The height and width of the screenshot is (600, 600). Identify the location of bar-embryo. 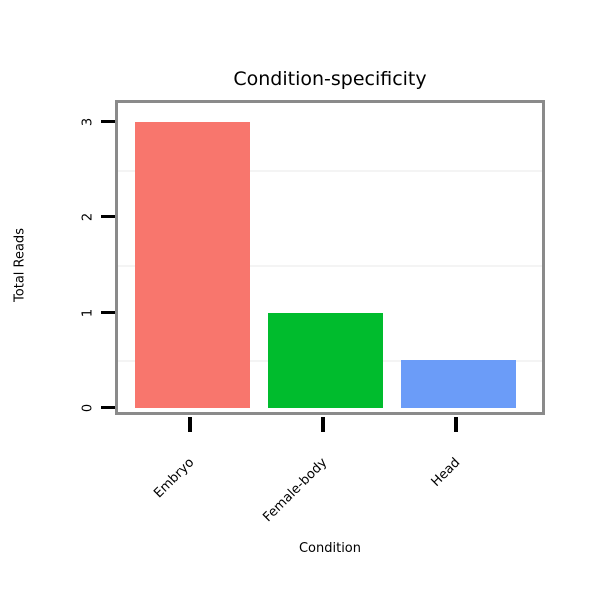
(192, 265).